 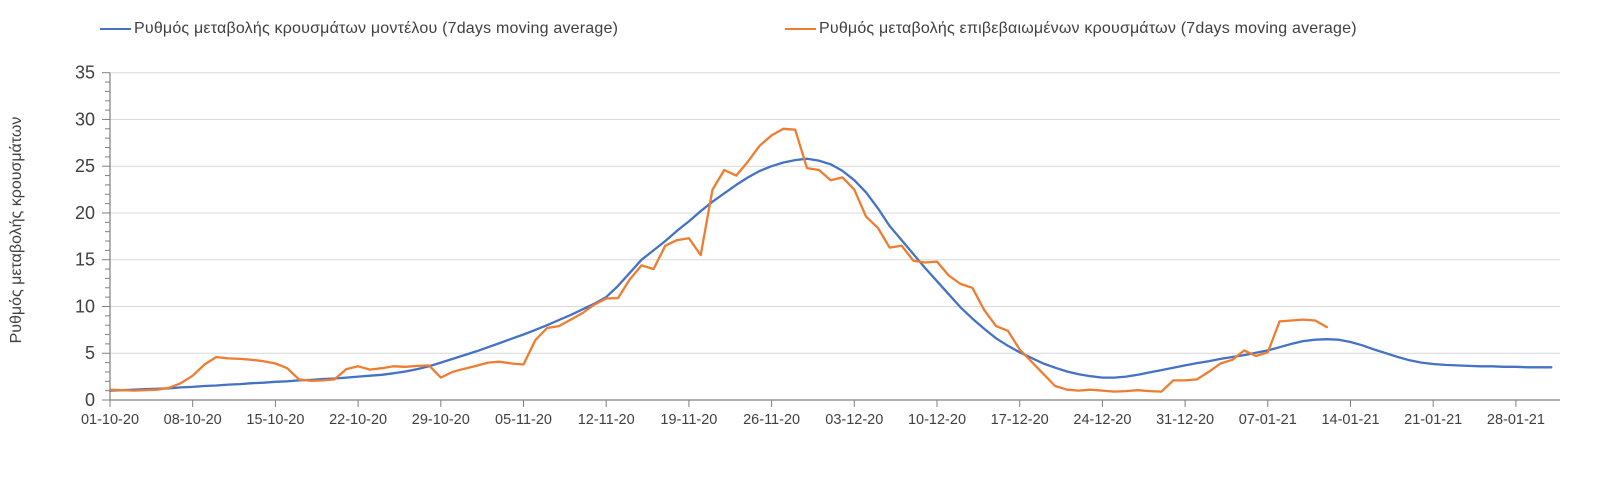 What do you see at coordinates (854, 420) in the screenshot?
I see `x-tick-label: 03-12-20` at bounding box center [854, 420].